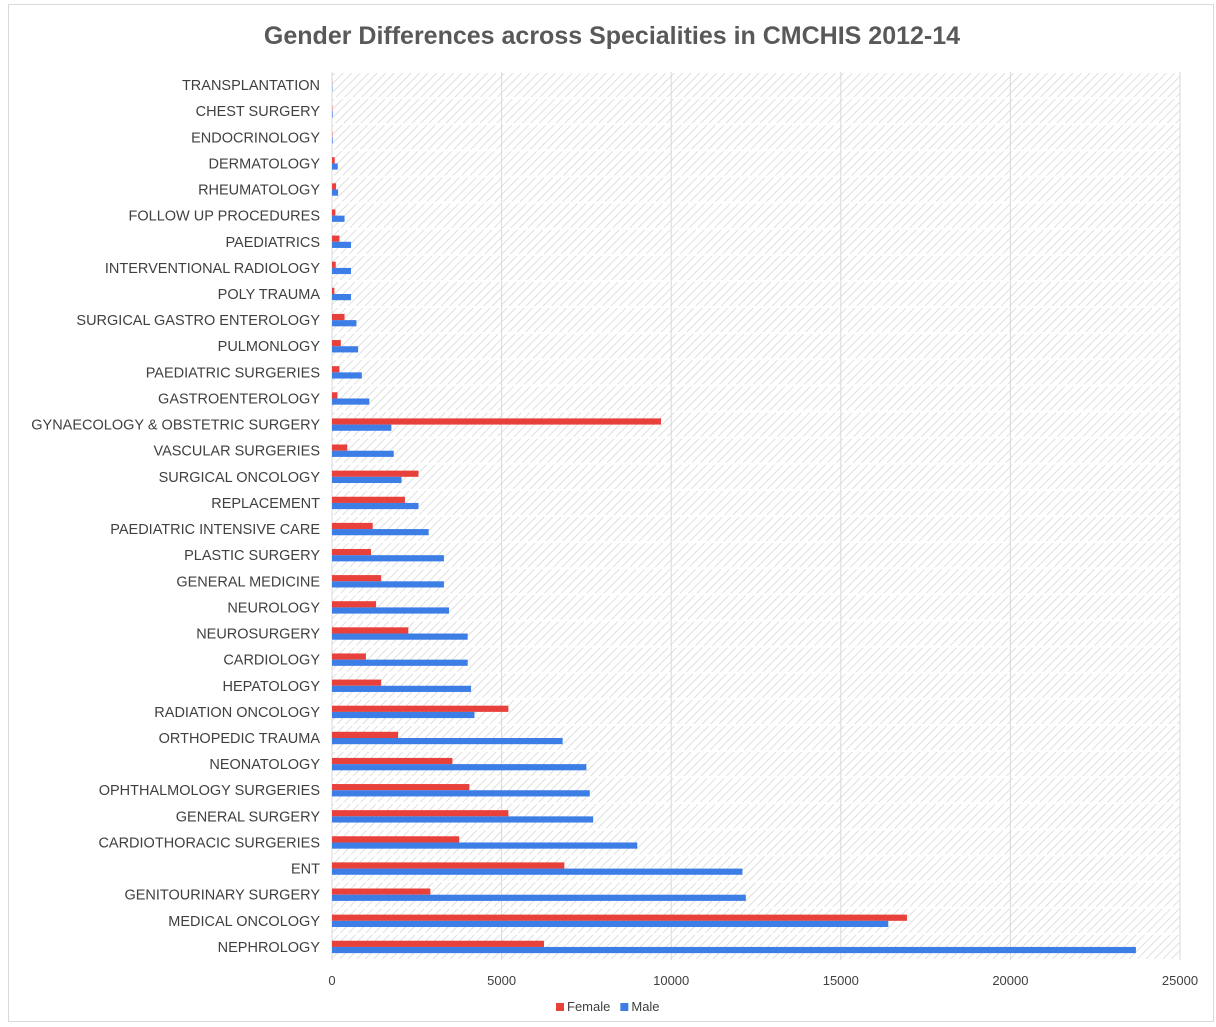  What do you see at coordinates (240, 478) in the screenshot?
I see `category-label: SURGICAL ONCOLOGY` at bounding box center [240, 478].